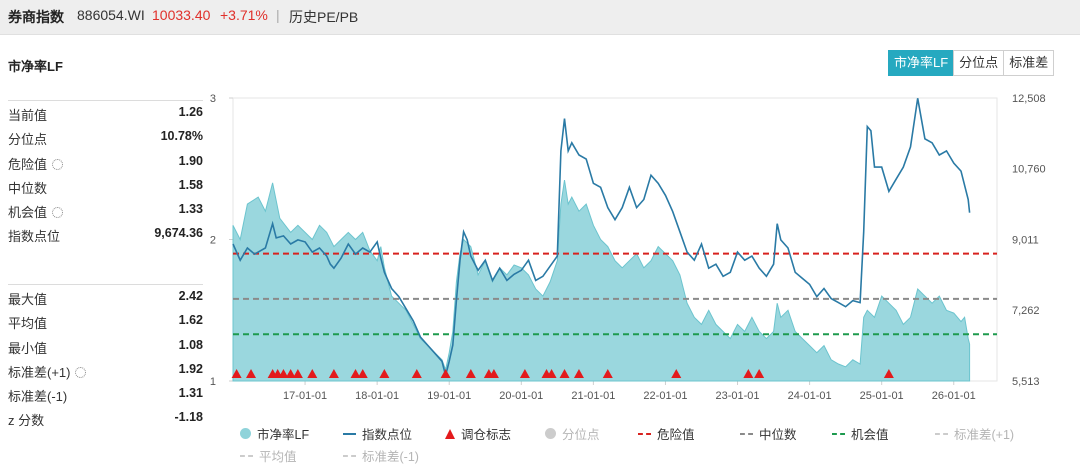 The width and height of the screenshot is (1080, 465). Describe the element at coordinates (105, 394) in the screenshot. I see `stat-row-std-minus: 标准差(-1) 1.31` at that location.